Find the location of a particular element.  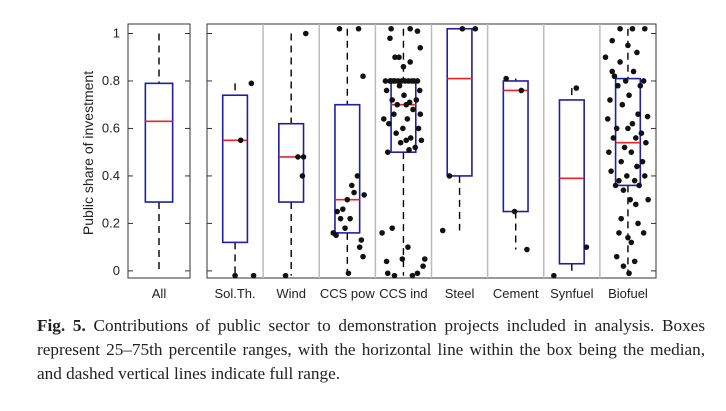

x-tick-label: CCS pow is located at coordinates (348, 293).